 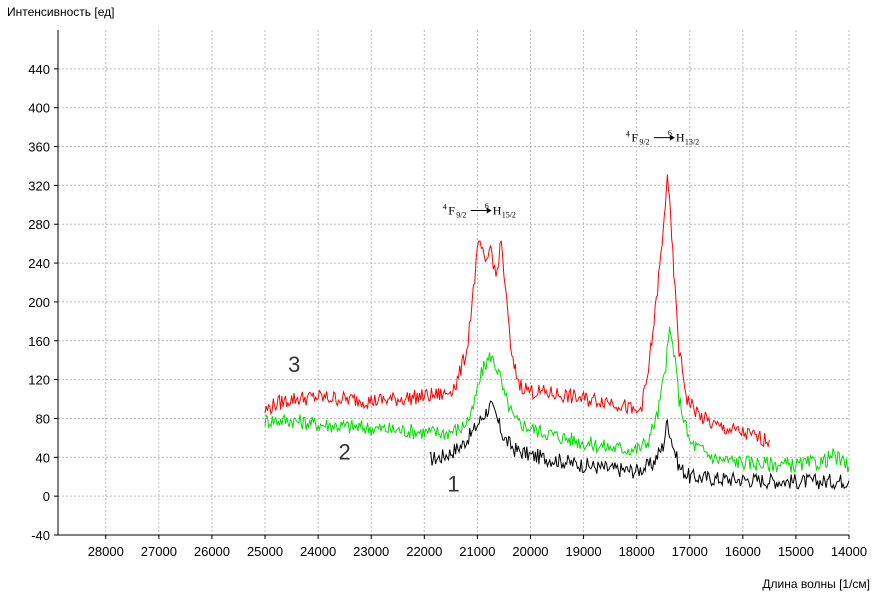 I want to click on x-tick-label: 26000, so click(x=212, y=551).